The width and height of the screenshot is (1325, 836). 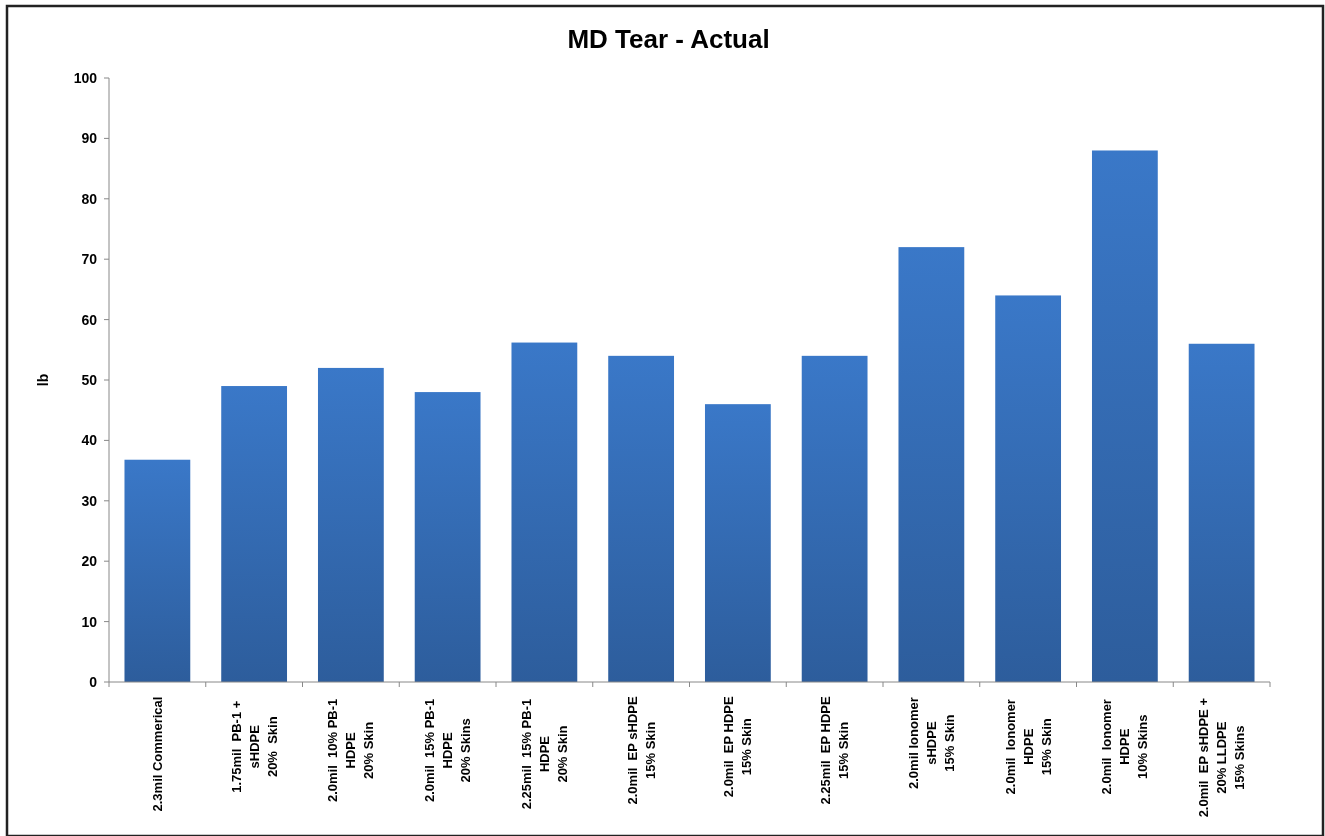 I want to click on y-tick-label: 30, so click(x=89, y=500).